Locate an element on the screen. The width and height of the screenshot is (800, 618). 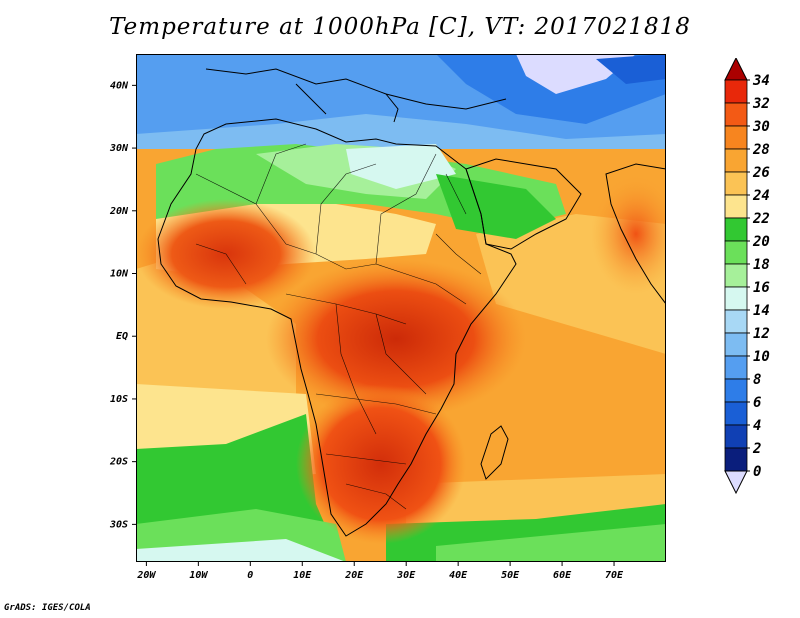
south-atlantic-cyan is located at coordinates (241, 550).